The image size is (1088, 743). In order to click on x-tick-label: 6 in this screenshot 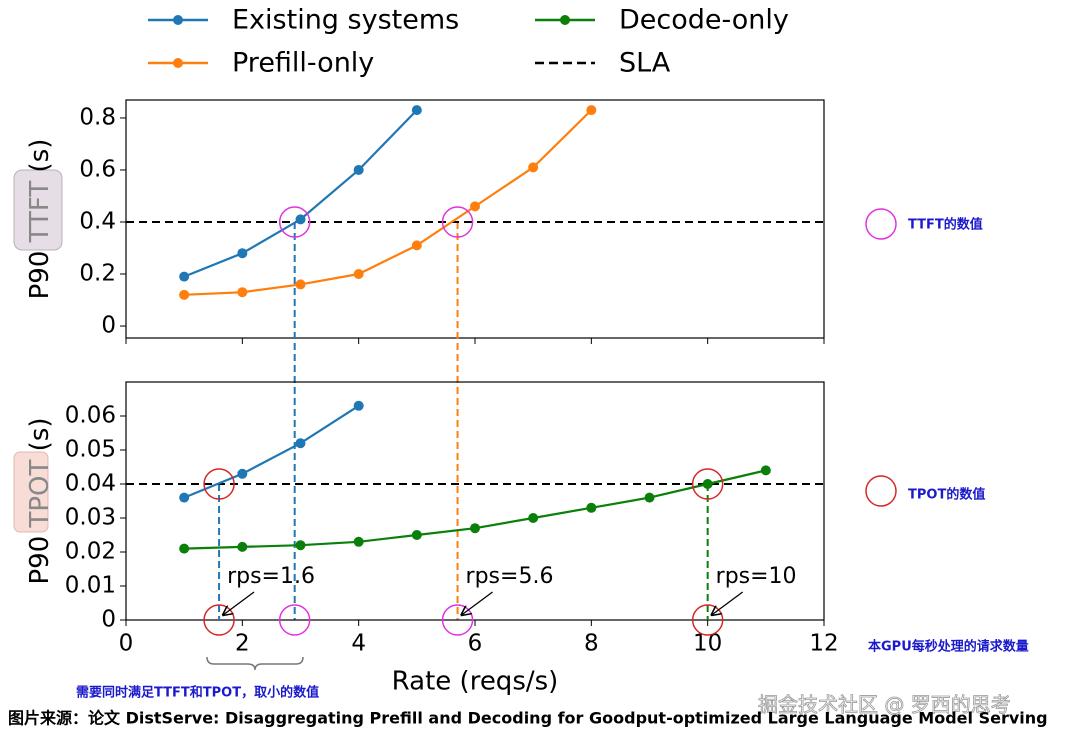, I will do `click(475, 644)`.